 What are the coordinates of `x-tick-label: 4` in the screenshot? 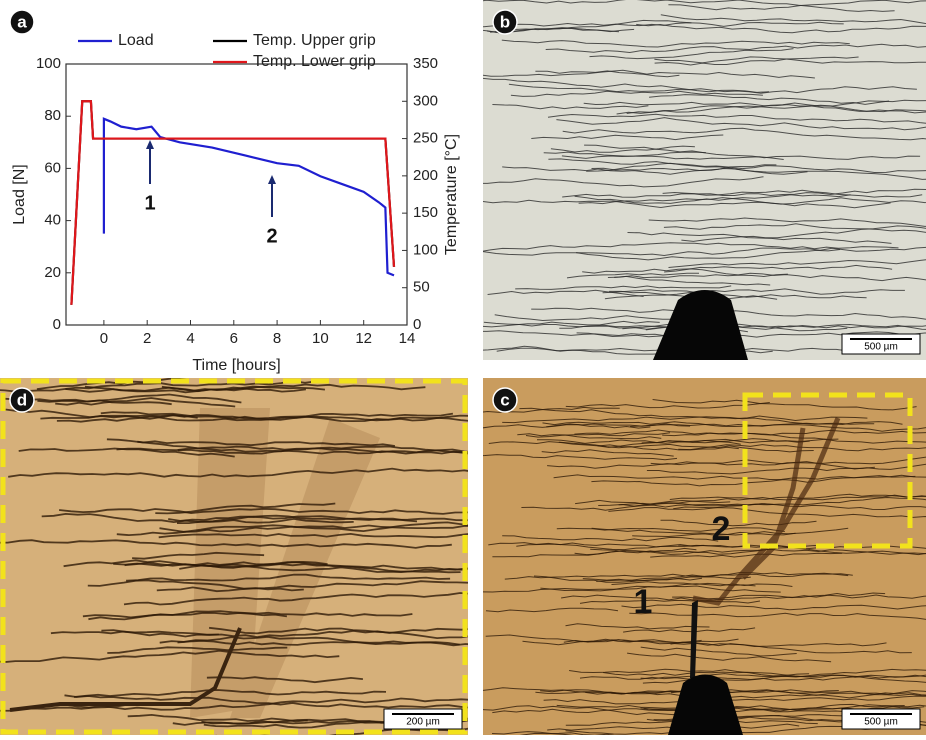 It's located at (190, 338).